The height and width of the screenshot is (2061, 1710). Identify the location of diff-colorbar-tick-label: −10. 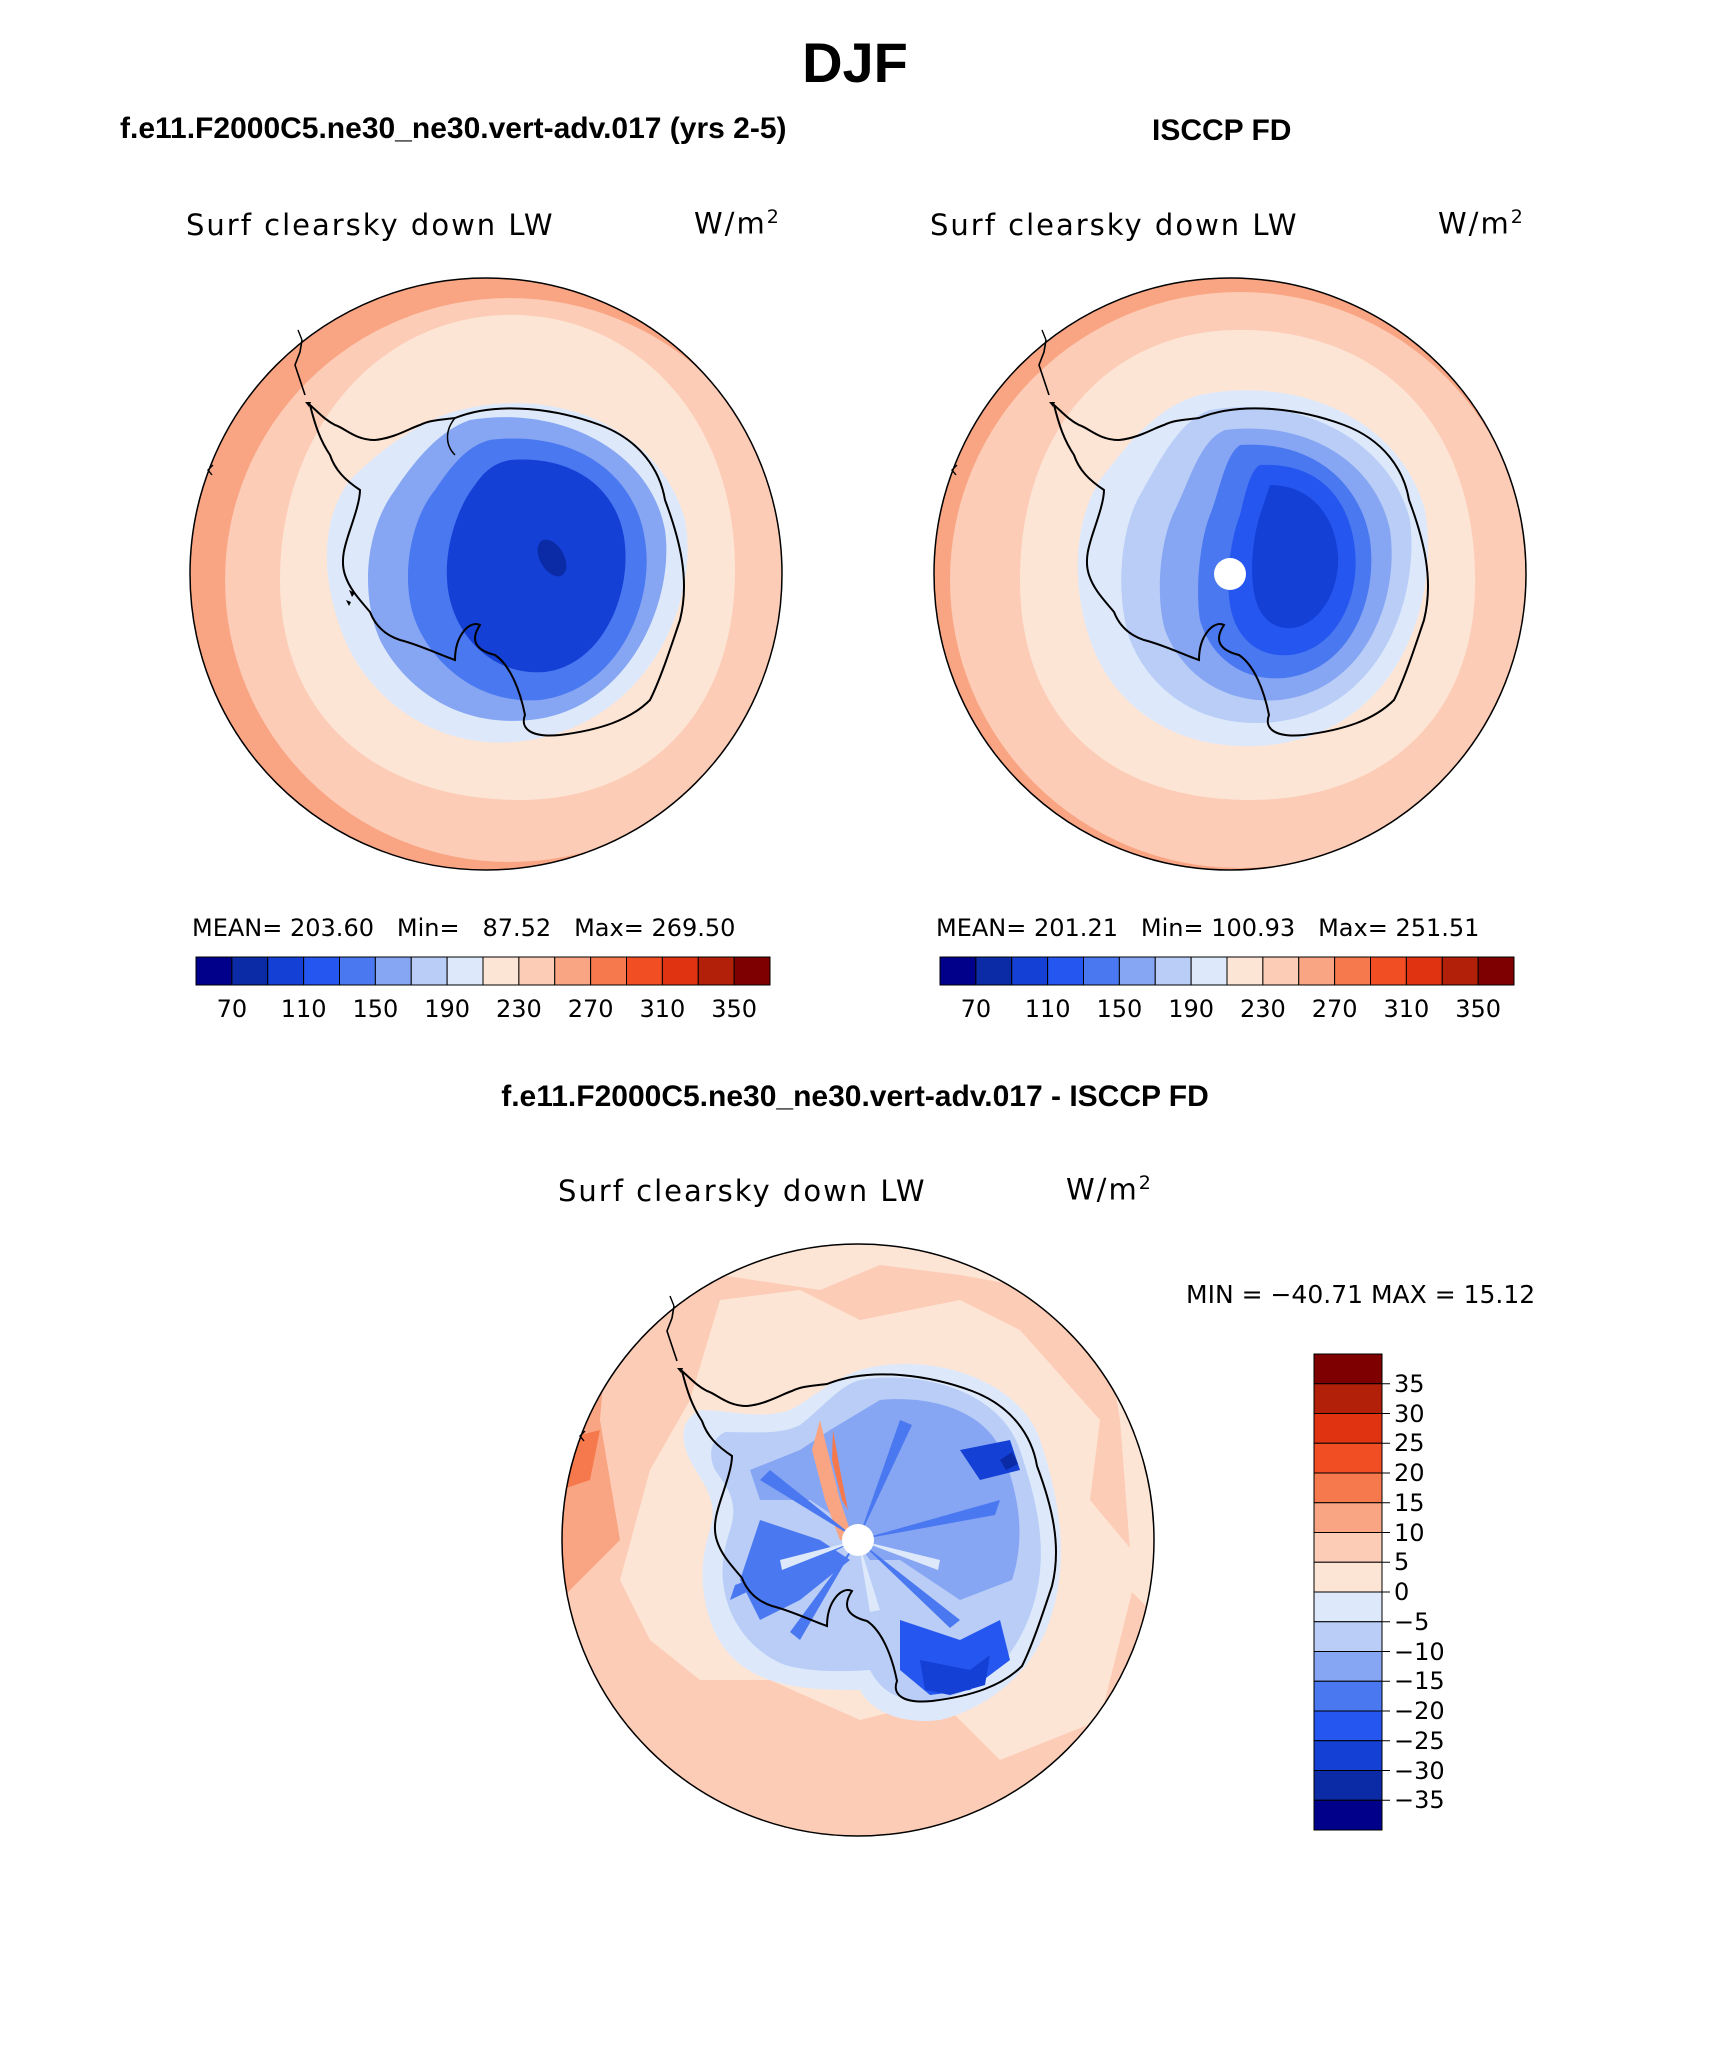
(1419, 1651).